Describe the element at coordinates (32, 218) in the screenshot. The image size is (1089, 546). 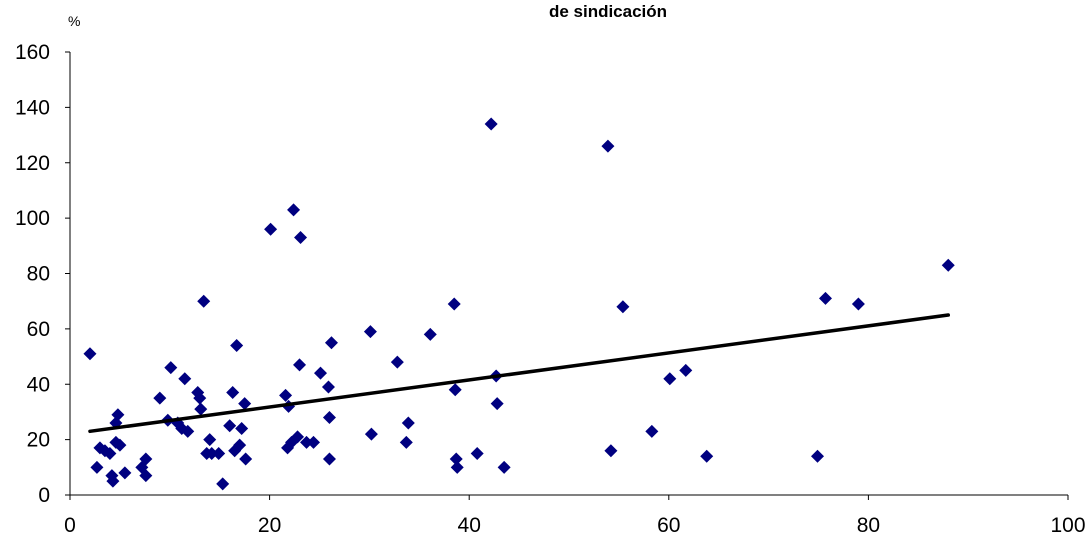
I see `y-tick-label: 100` at that location.